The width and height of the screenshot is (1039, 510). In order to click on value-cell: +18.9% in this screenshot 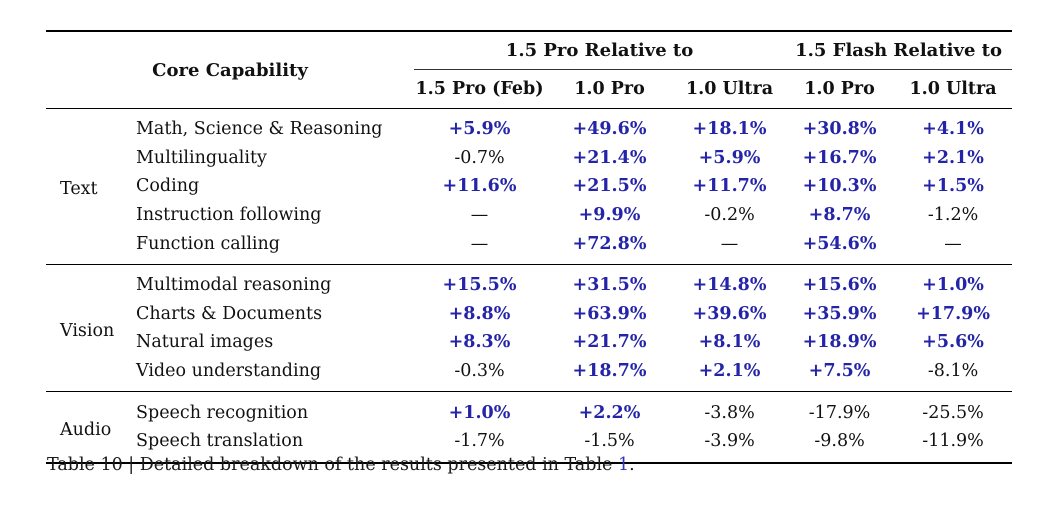, I will do `click(839, 342)`.